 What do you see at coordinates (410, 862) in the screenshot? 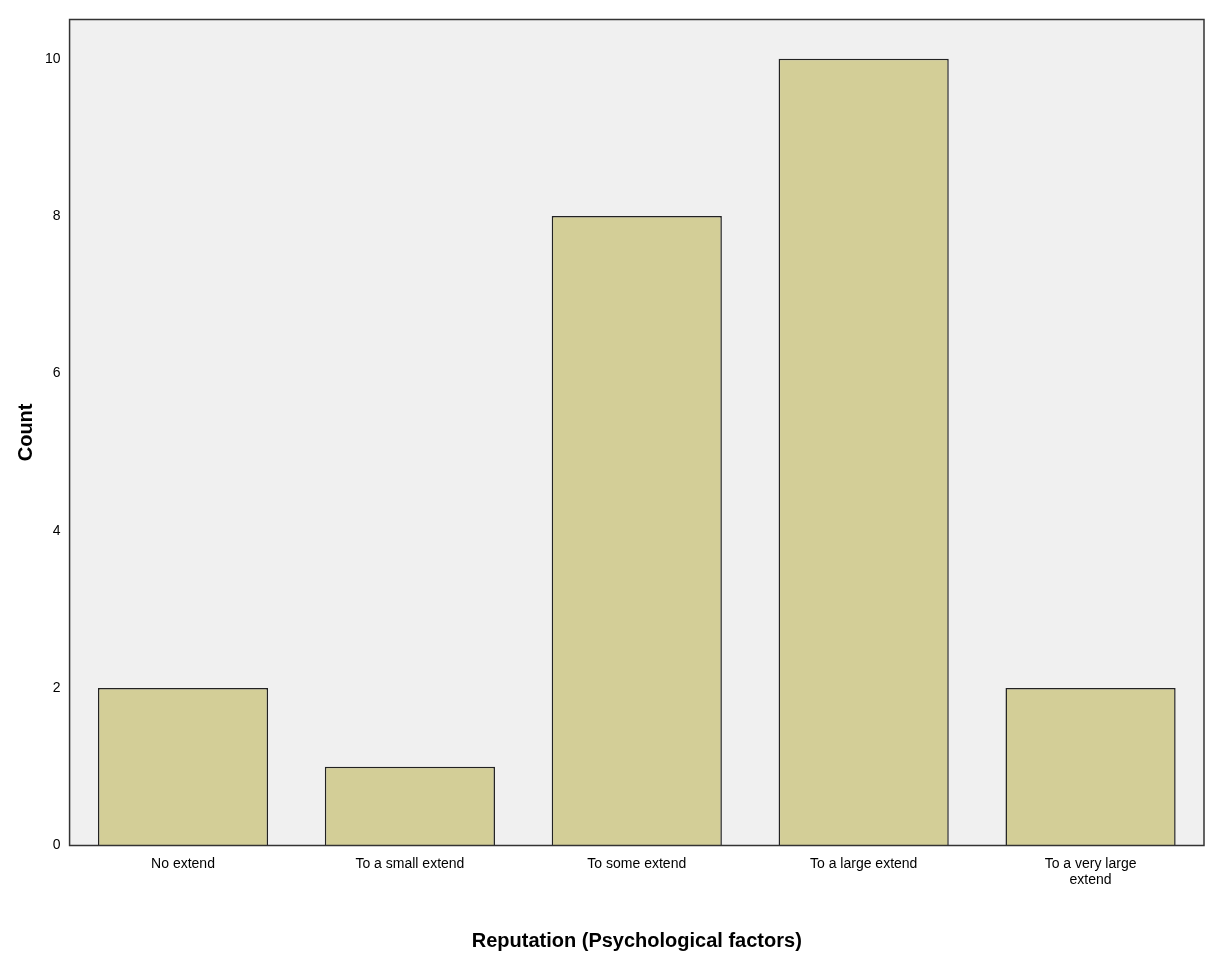
I see `x-tick-label: To a small extend` at bounding box center [410, 862].